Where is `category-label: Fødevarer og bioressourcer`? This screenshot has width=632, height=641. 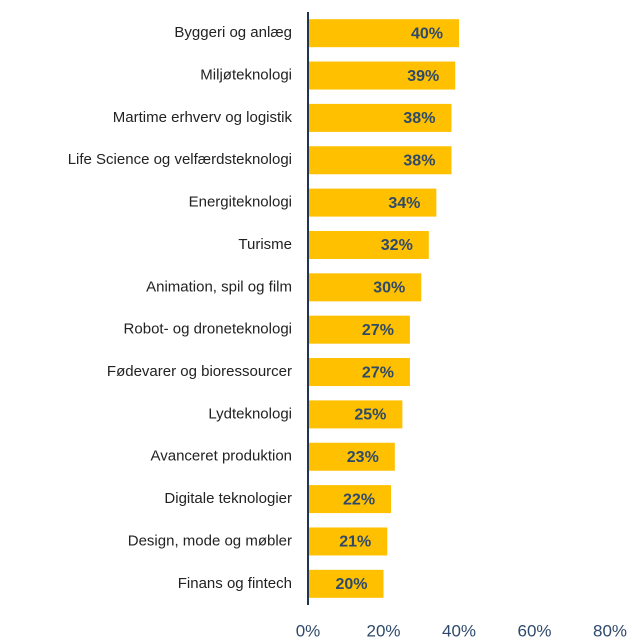
category-label: Fødevarer og bioressourcer is located at coordinates (199, 371).